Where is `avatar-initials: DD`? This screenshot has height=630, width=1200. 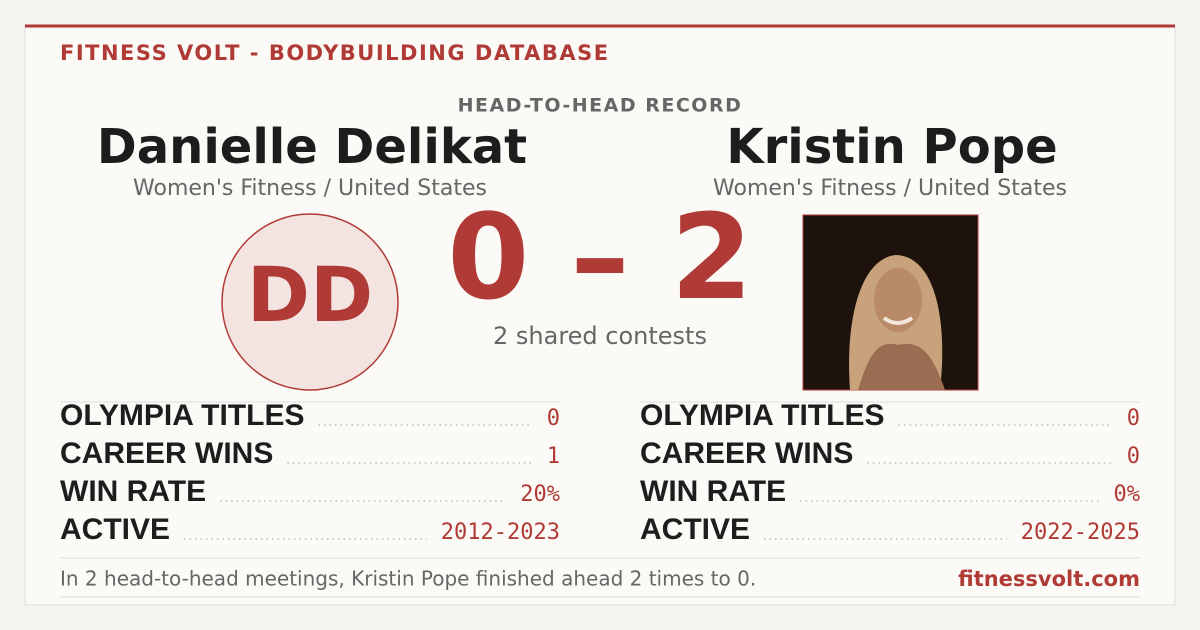
avatar-initials: DD is located at coordinates (310, 294).